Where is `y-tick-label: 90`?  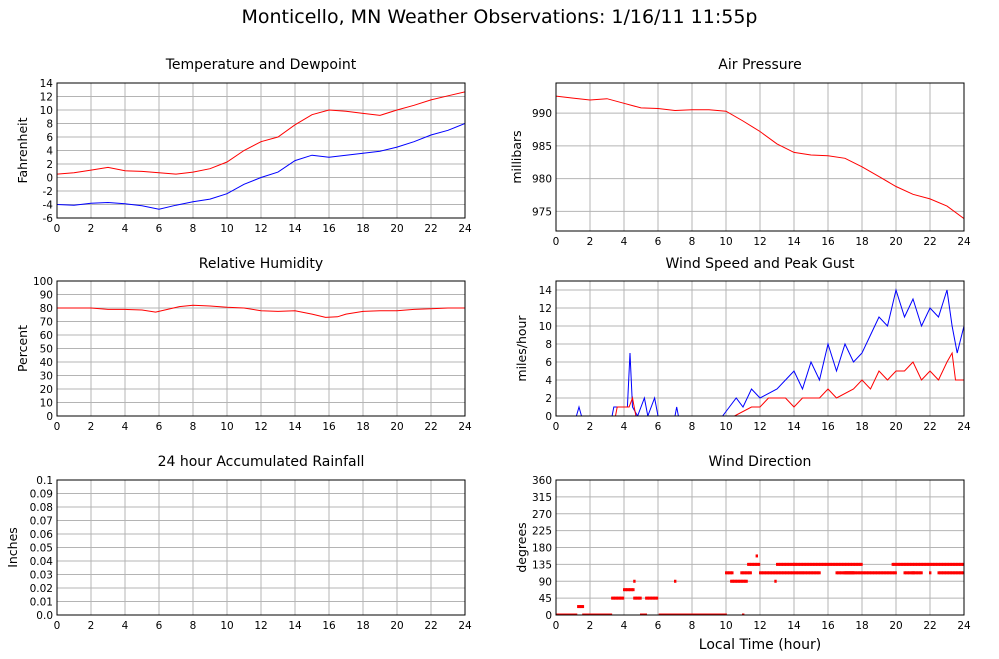
y-tick-label: 90 is located at coordinates (545, 582).